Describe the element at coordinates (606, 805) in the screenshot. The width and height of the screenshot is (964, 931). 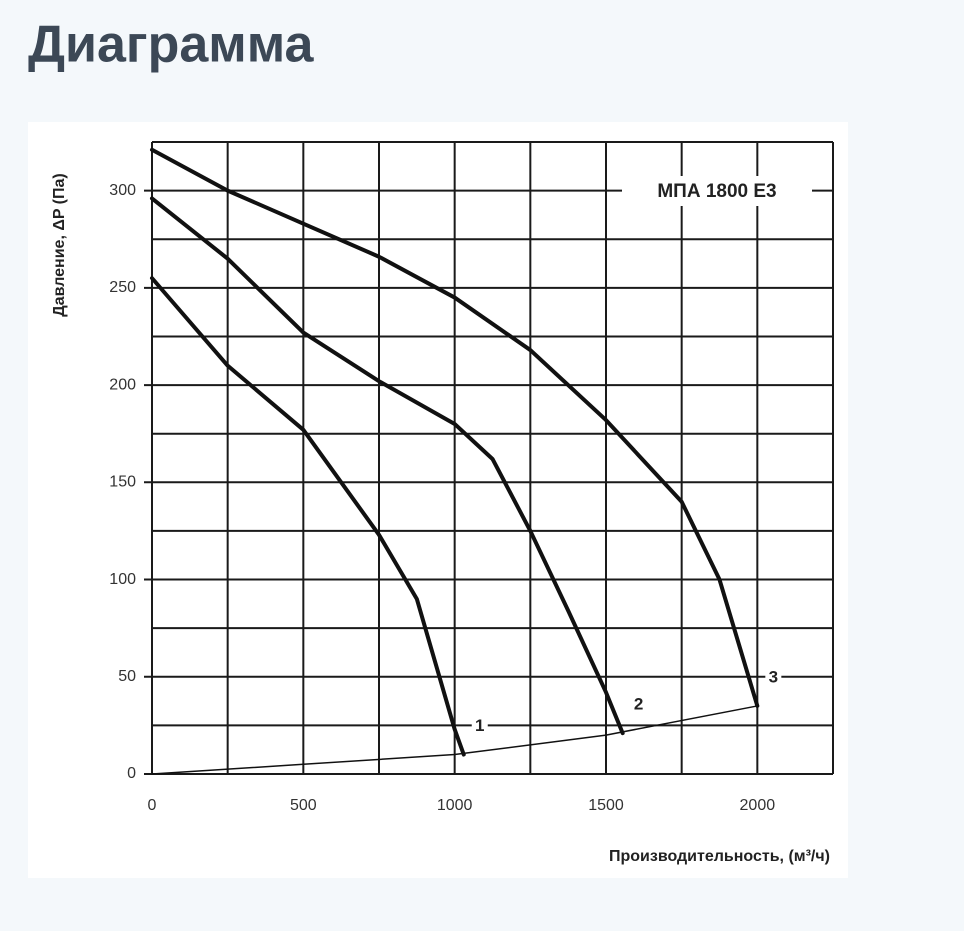
I see `x-tick-label: 1500` at that location.